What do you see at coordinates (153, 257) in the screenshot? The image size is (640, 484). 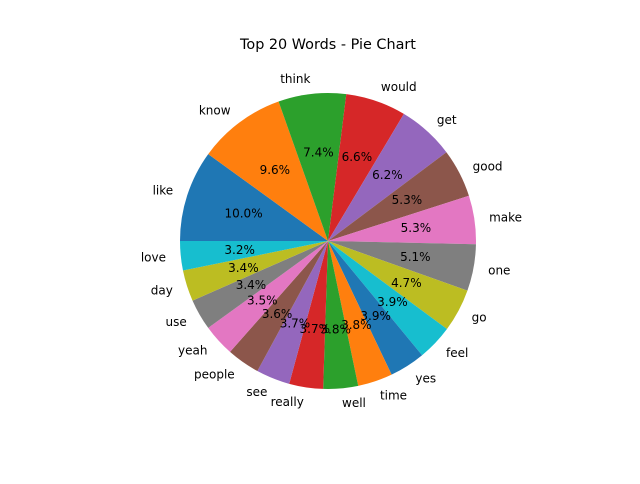 I see `slice-label-love: love` at bounding box center [153, 257].